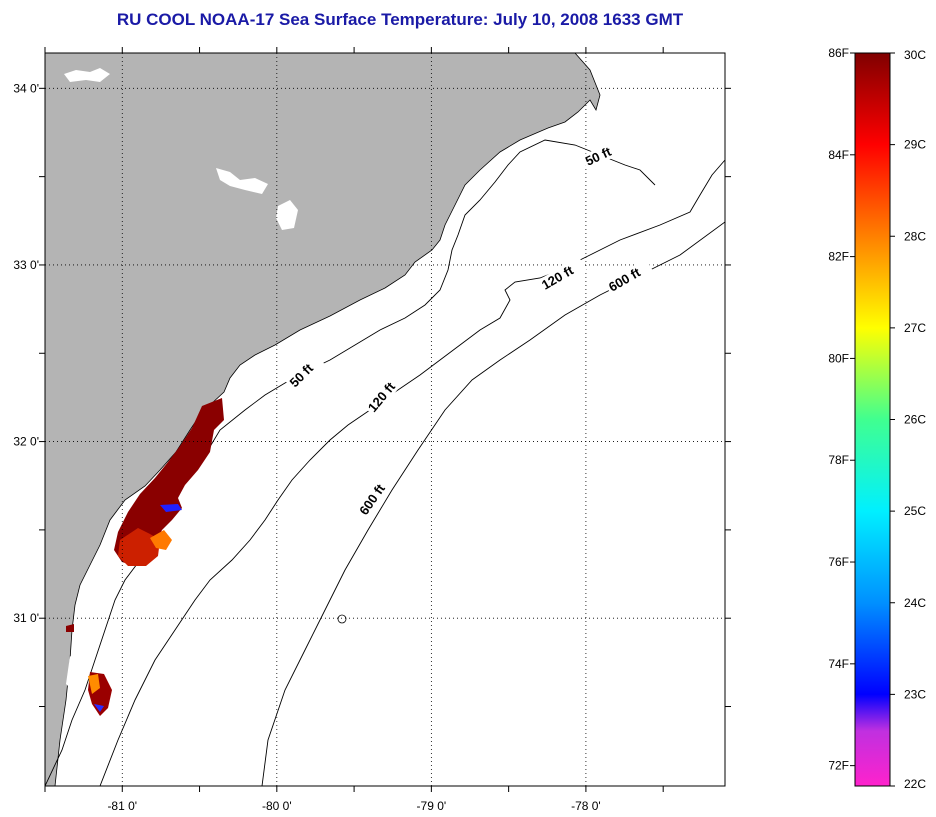 The width and height of the screenshot is (936, 817). I want to click on x-tick-label: -78 0', so click(586, 806).